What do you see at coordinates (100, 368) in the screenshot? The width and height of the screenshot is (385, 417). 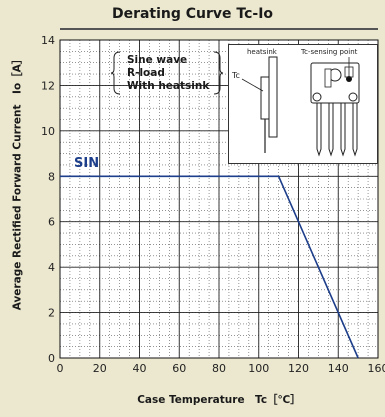 I see `x-tick-label: 20` at bounding box center [100, 368].